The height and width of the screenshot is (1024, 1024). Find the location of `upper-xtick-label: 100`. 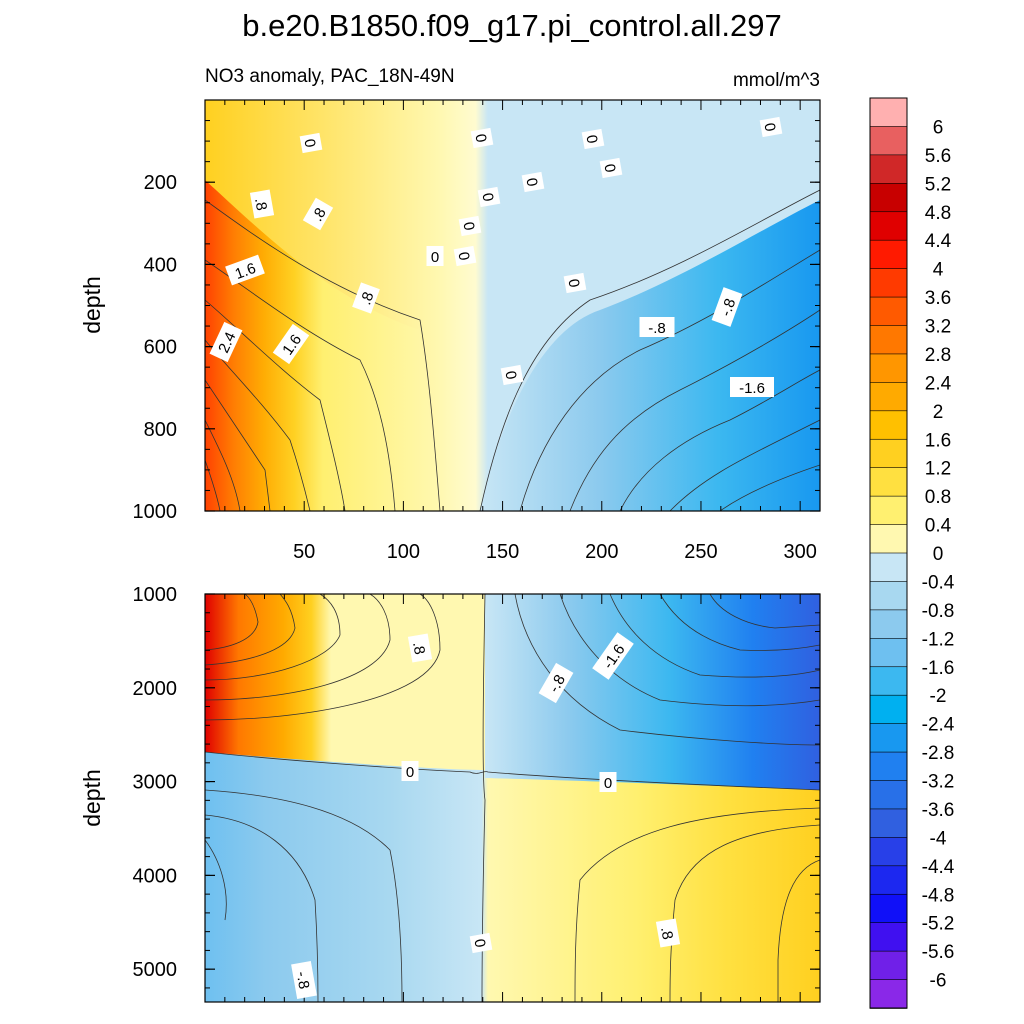

upper-xtick-label: 100 is located at coordinates (403, 552).